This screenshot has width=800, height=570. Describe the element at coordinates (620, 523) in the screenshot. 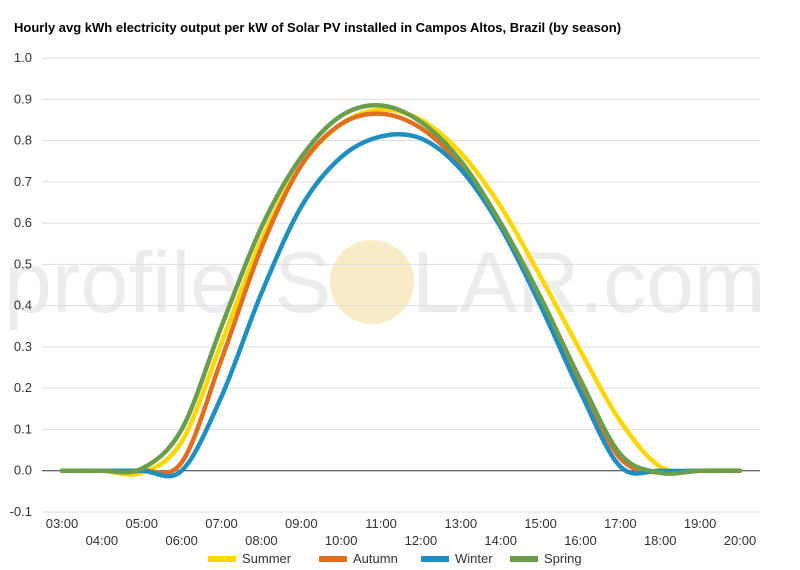

I see `x-tick-label: 17:00` at that location.